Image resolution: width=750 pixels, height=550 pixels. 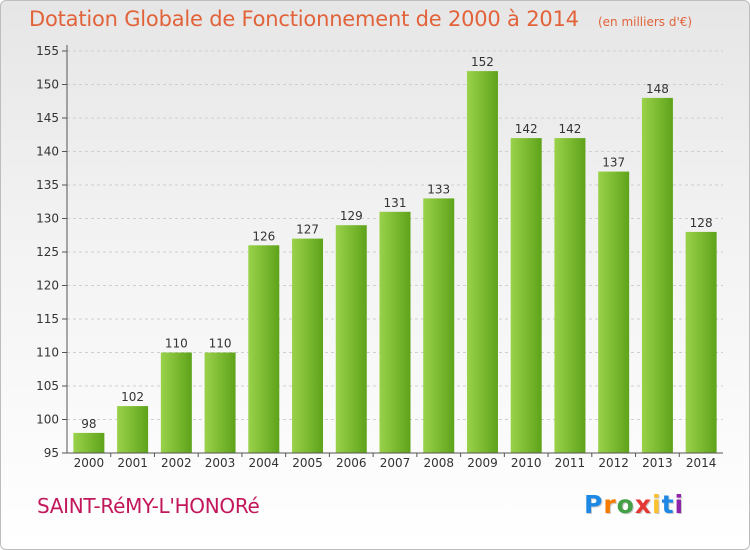 I want to click on logo-letter: o, so click(x=625, y=504).